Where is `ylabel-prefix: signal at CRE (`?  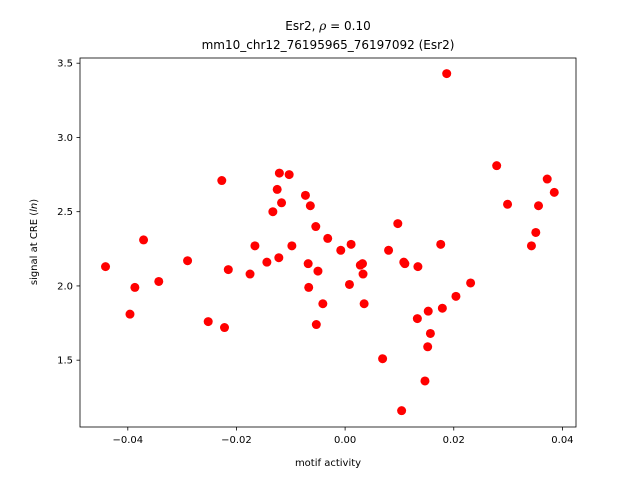 ylabel-prefix: signal at CRE ( is located at coordinates (34, 248).